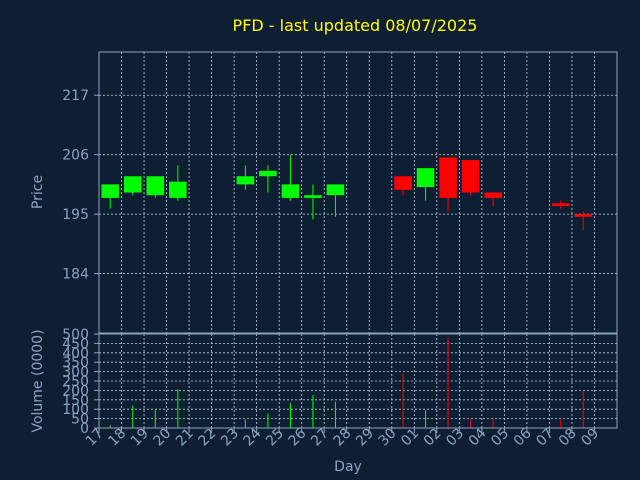 This screenshot has height=480, width=640. I want to click on x-tick-label: 25, so click(275, 438).